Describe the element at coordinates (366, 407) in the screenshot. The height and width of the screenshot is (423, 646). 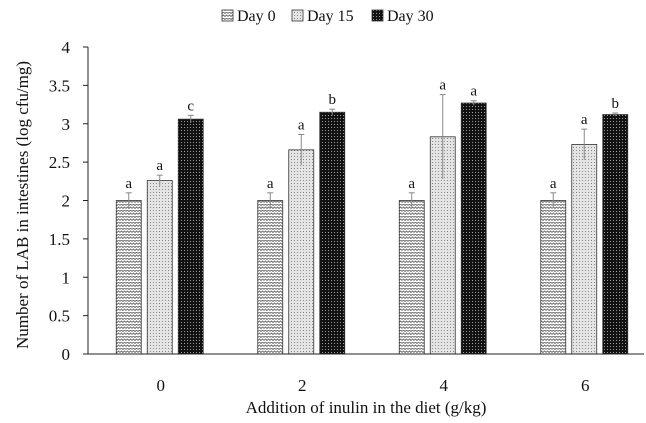
I see `x-axis-title: Addition of inulin in the diet (g/kg)` at that location.